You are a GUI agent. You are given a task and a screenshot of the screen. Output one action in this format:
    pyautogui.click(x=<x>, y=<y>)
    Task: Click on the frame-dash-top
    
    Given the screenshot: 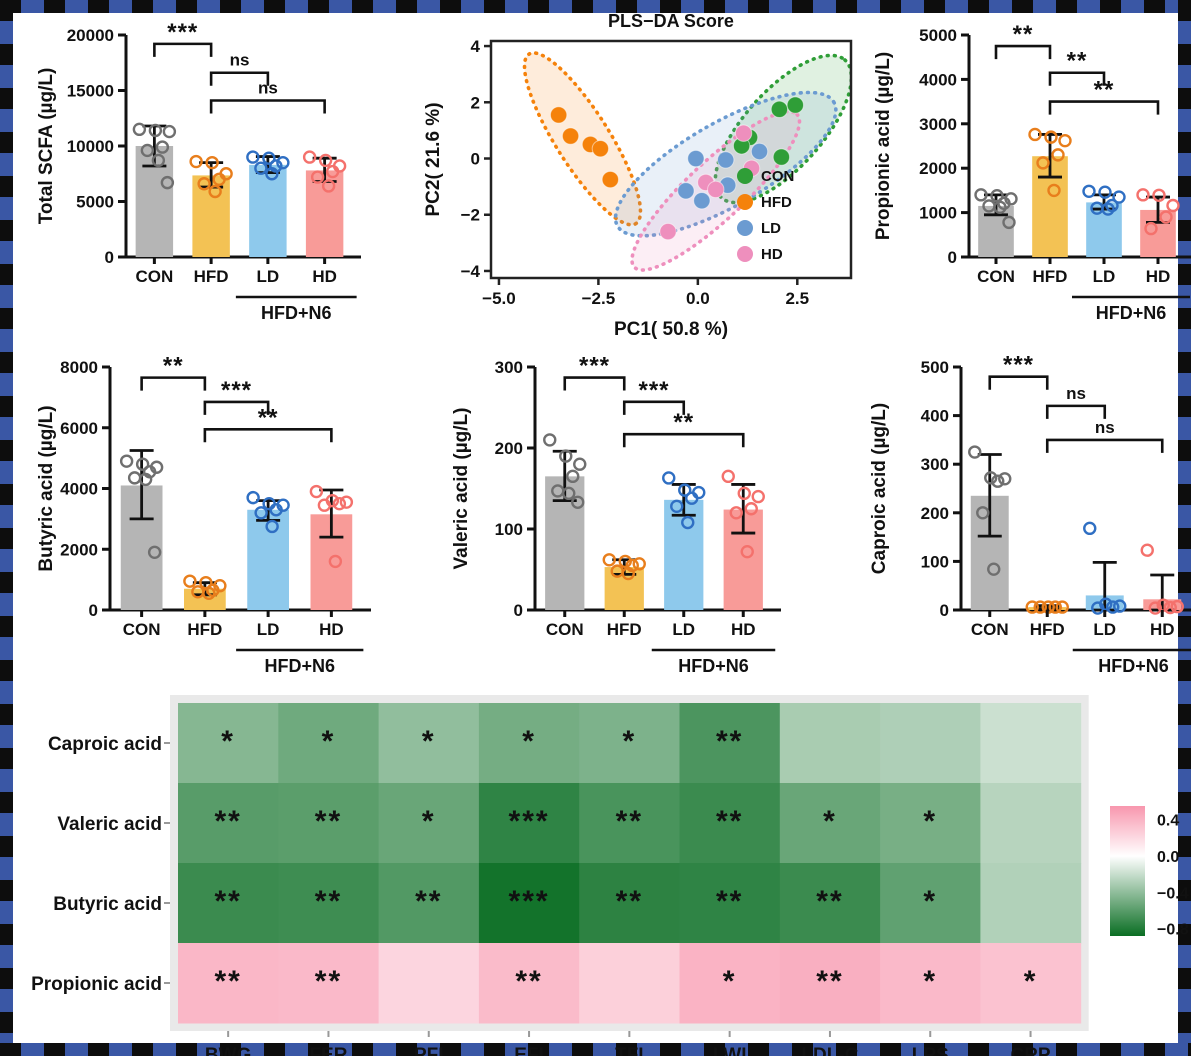 What is the action you would take?
    pyautogui.click(x=595, y=6)
    